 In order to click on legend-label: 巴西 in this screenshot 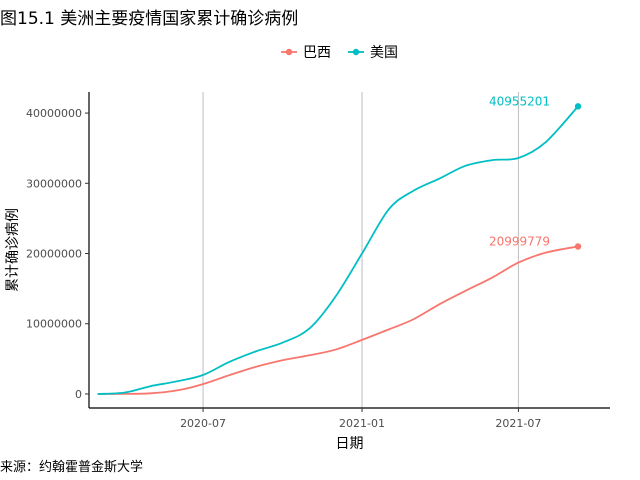, I will do `click(317, 53)`.